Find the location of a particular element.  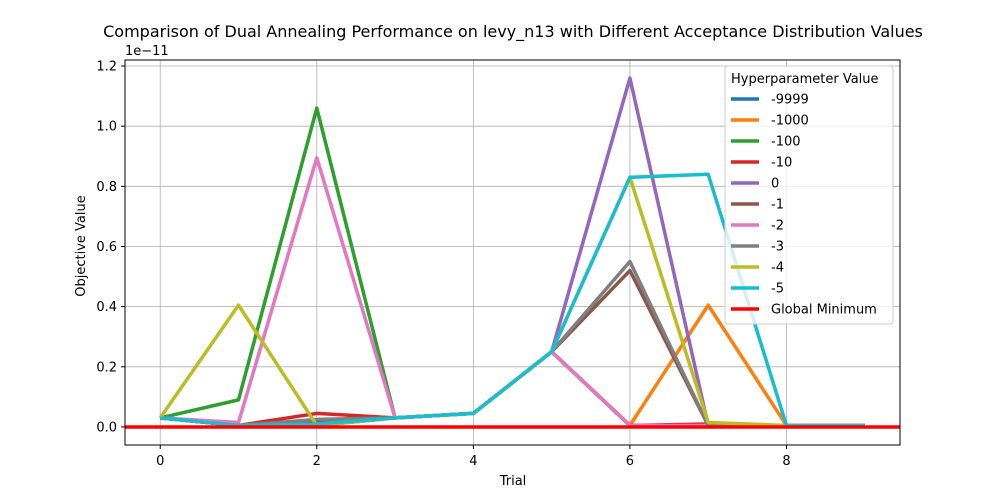

legend-label: 0 is located at coordinates (775, 184).